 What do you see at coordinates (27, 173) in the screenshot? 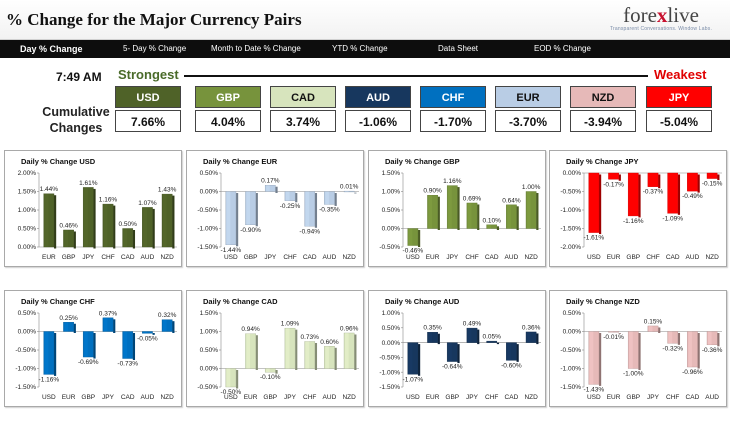
I see `y-tick-label: 2.00%` at bounding box center [27, 173].